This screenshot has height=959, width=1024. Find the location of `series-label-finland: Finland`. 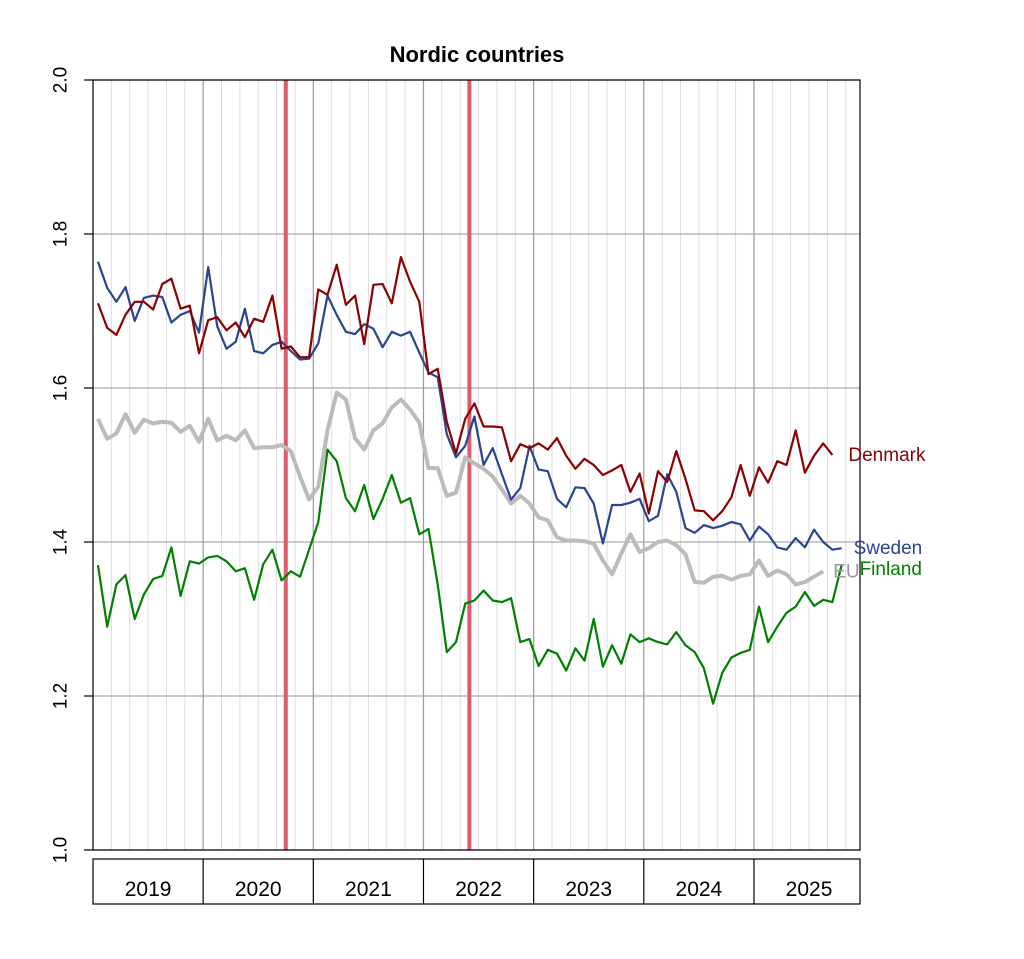

series-label-finland: Finland is located at coordinates (891, 569).